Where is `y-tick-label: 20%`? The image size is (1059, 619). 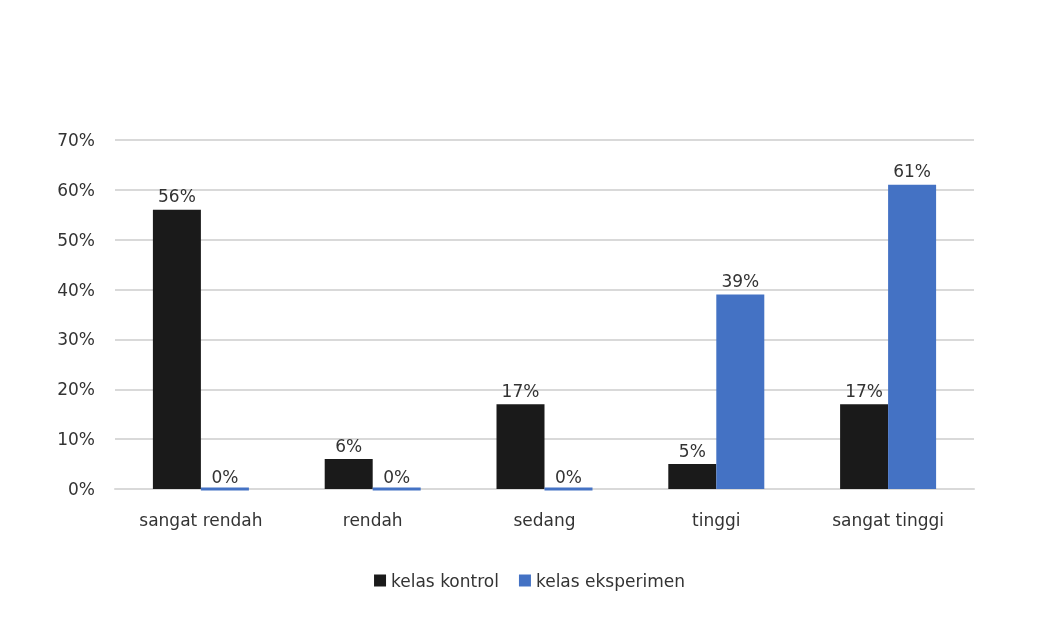 y-tick-label: 20% is located at coordinates (76, 389).